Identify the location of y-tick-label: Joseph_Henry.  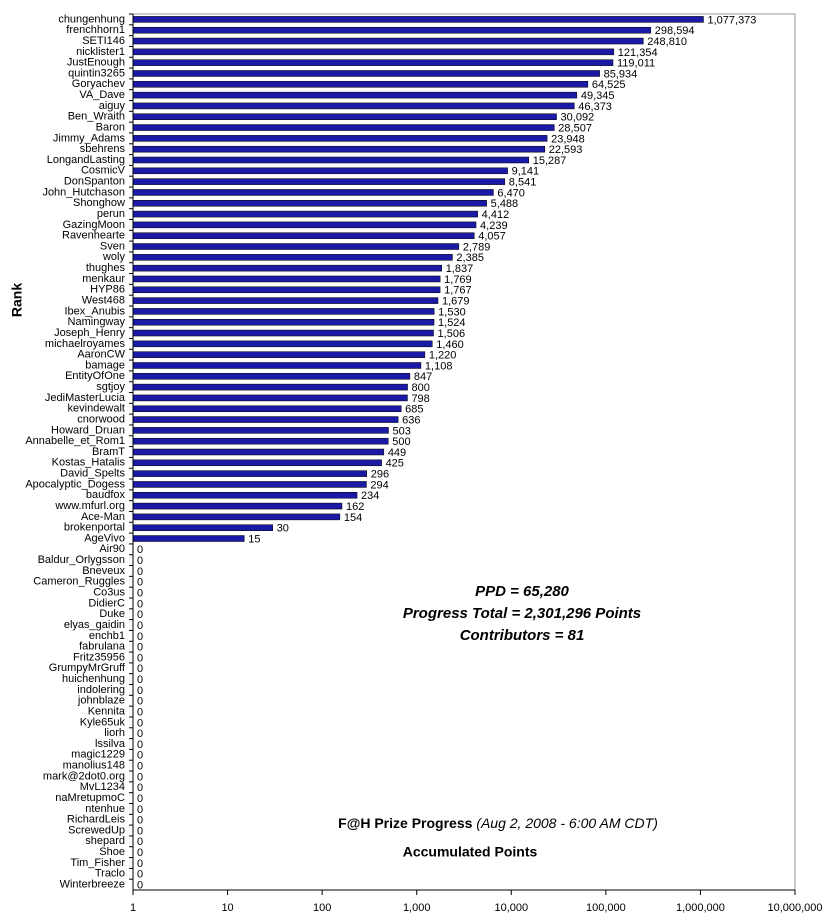
(89, 333).